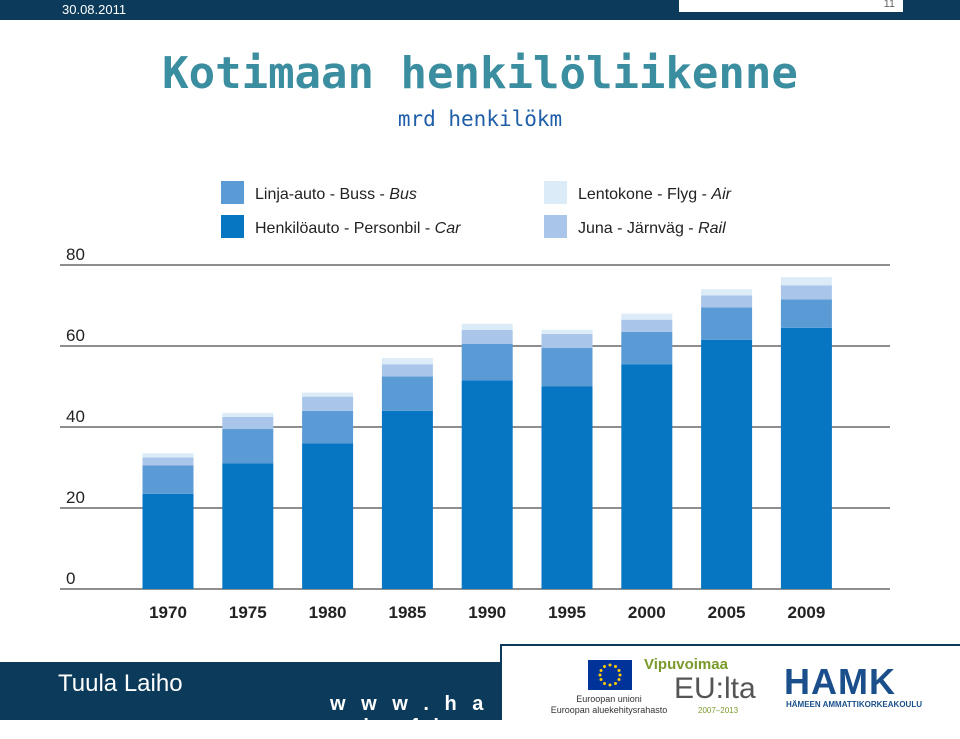 This screenshot has height=739, width=960. Describe the element at coordinates (250, 700) in the screenshot. I see `footer-bar: Tuula Laiho w w w . h a m k . f i` at that location.